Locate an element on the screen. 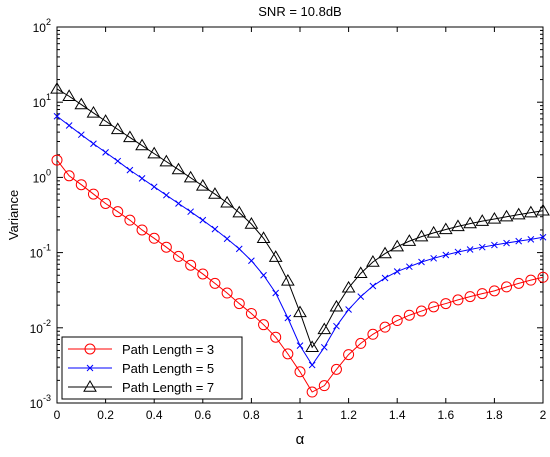 The height and width of the screenshot is (457, 550). x-tick-label: 1 is located at coordinates (300, 415).